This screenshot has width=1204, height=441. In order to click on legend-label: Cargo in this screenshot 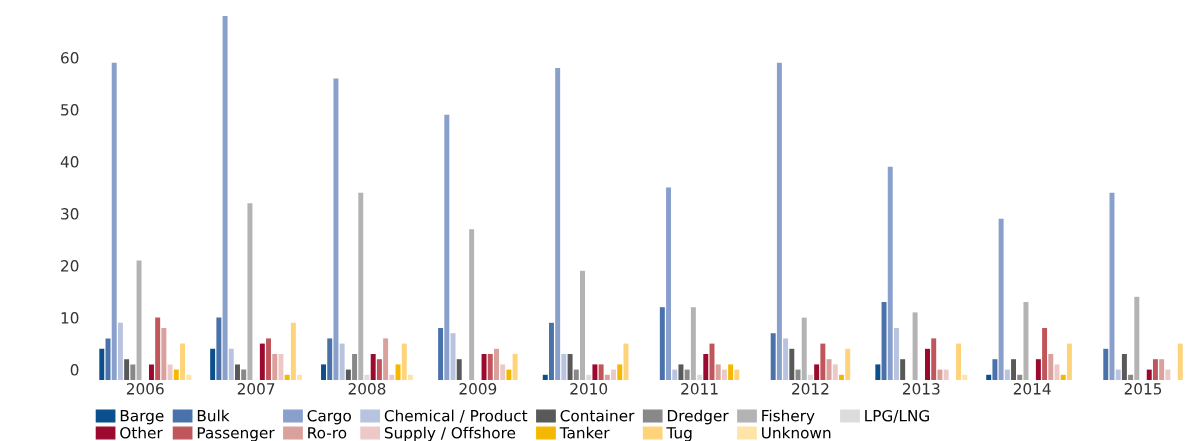, I will do `click(329, 417)`.